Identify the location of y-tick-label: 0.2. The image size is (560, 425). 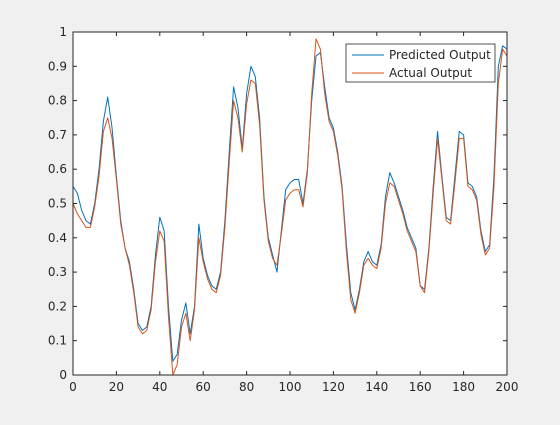
(57, 306).